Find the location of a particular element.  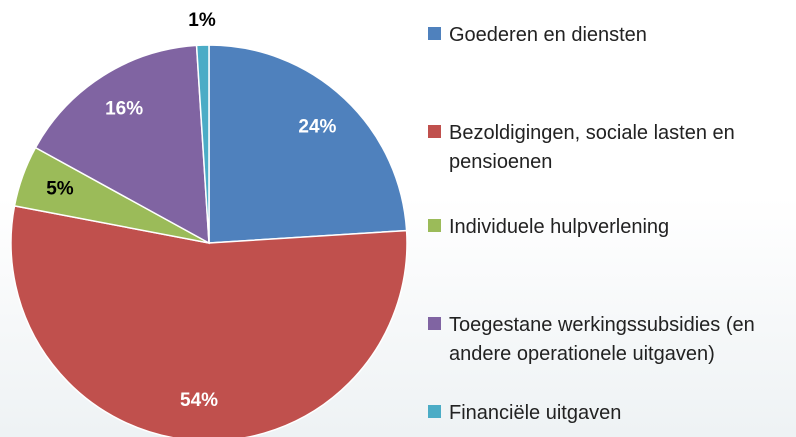

legend-label: Goederen en diensten is located at coordinates (548, 35).